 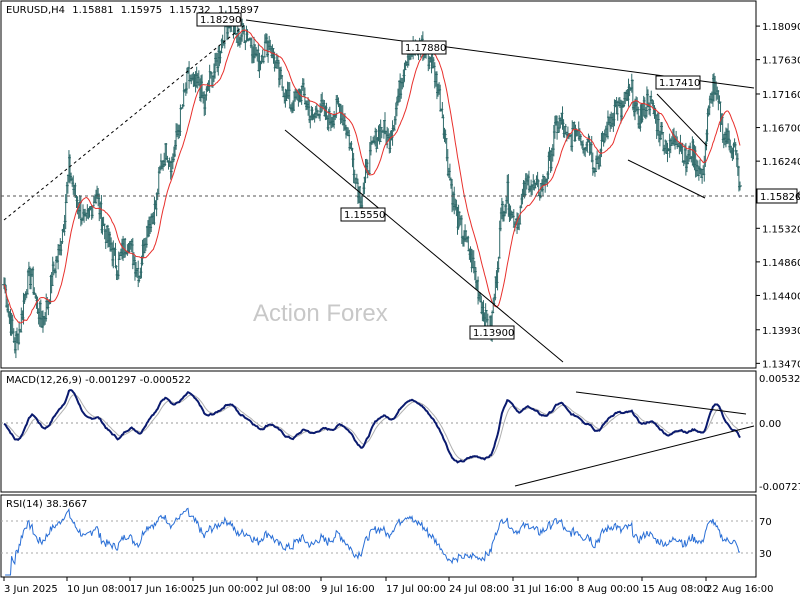 I want to click on flag-upper-line, so click(x=682, y=120).